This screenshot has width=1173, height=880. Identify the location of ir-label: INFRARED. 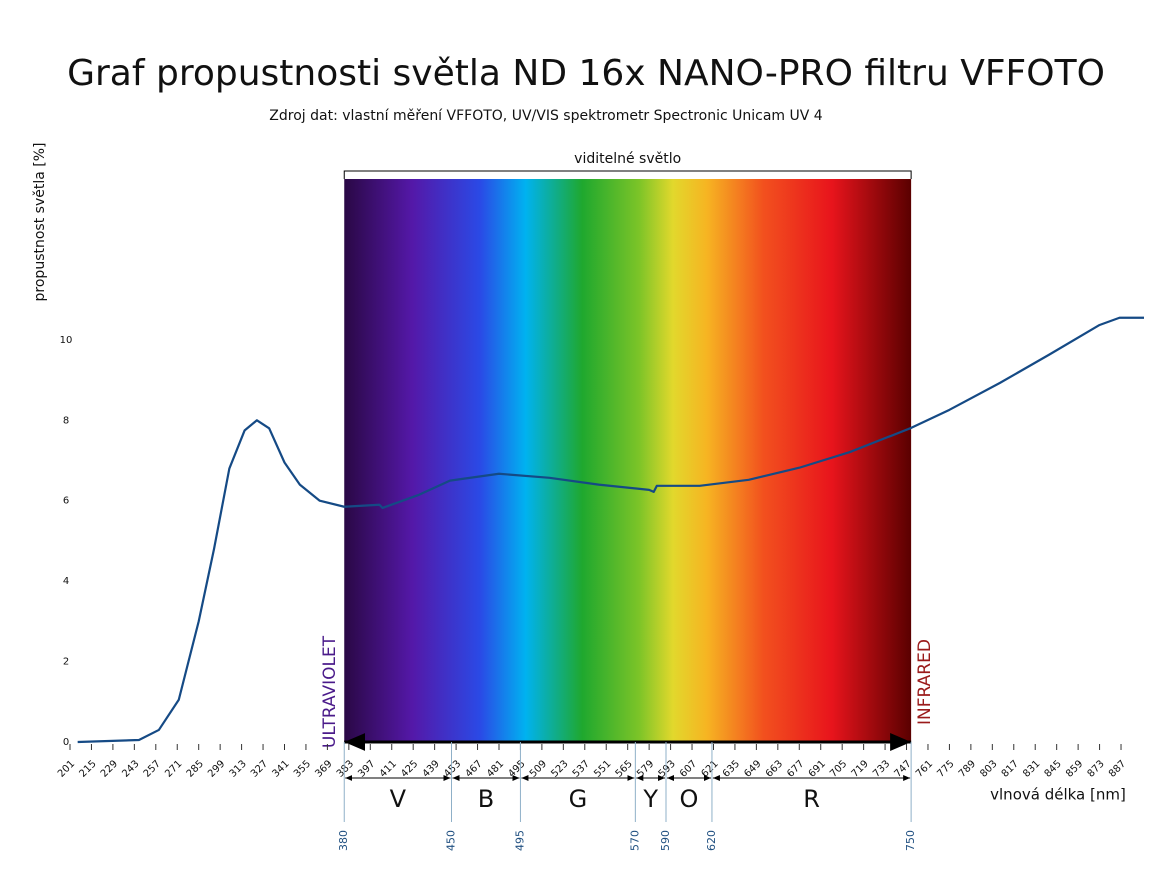
(925, 682).